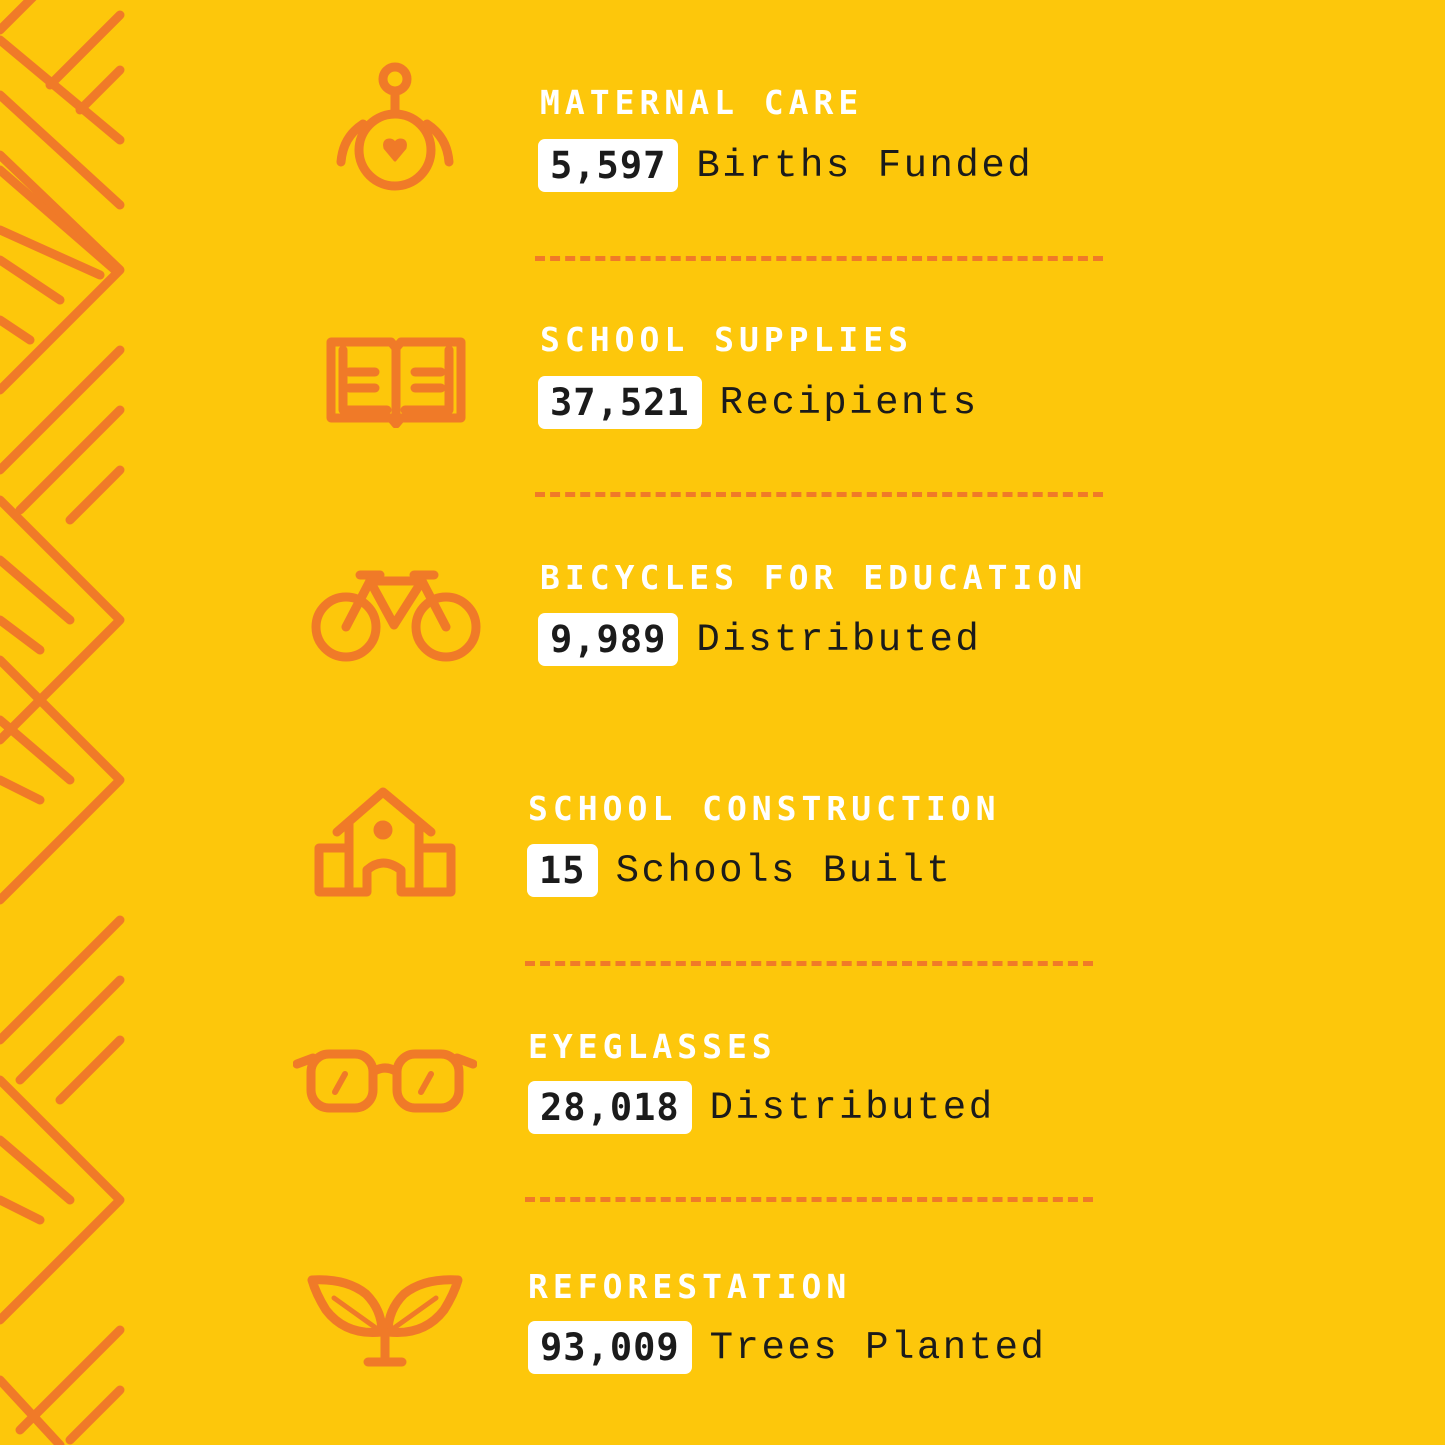  I want to click on bicycle-icon, so click(396, 616).